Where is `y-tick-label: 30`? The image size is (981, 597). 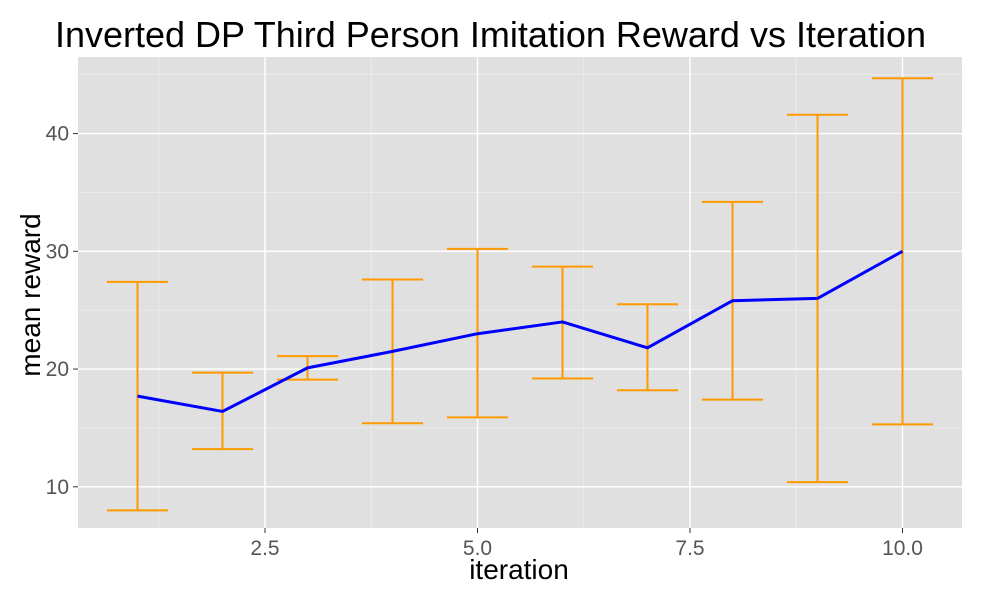
y-tick-label: 30 is located at coordinates (57, 251).